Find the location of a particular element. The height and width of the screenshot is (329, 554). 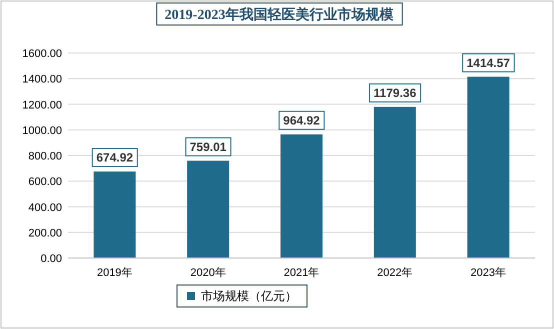

data-label: 1179.36 is located at coordinates (395, 93).